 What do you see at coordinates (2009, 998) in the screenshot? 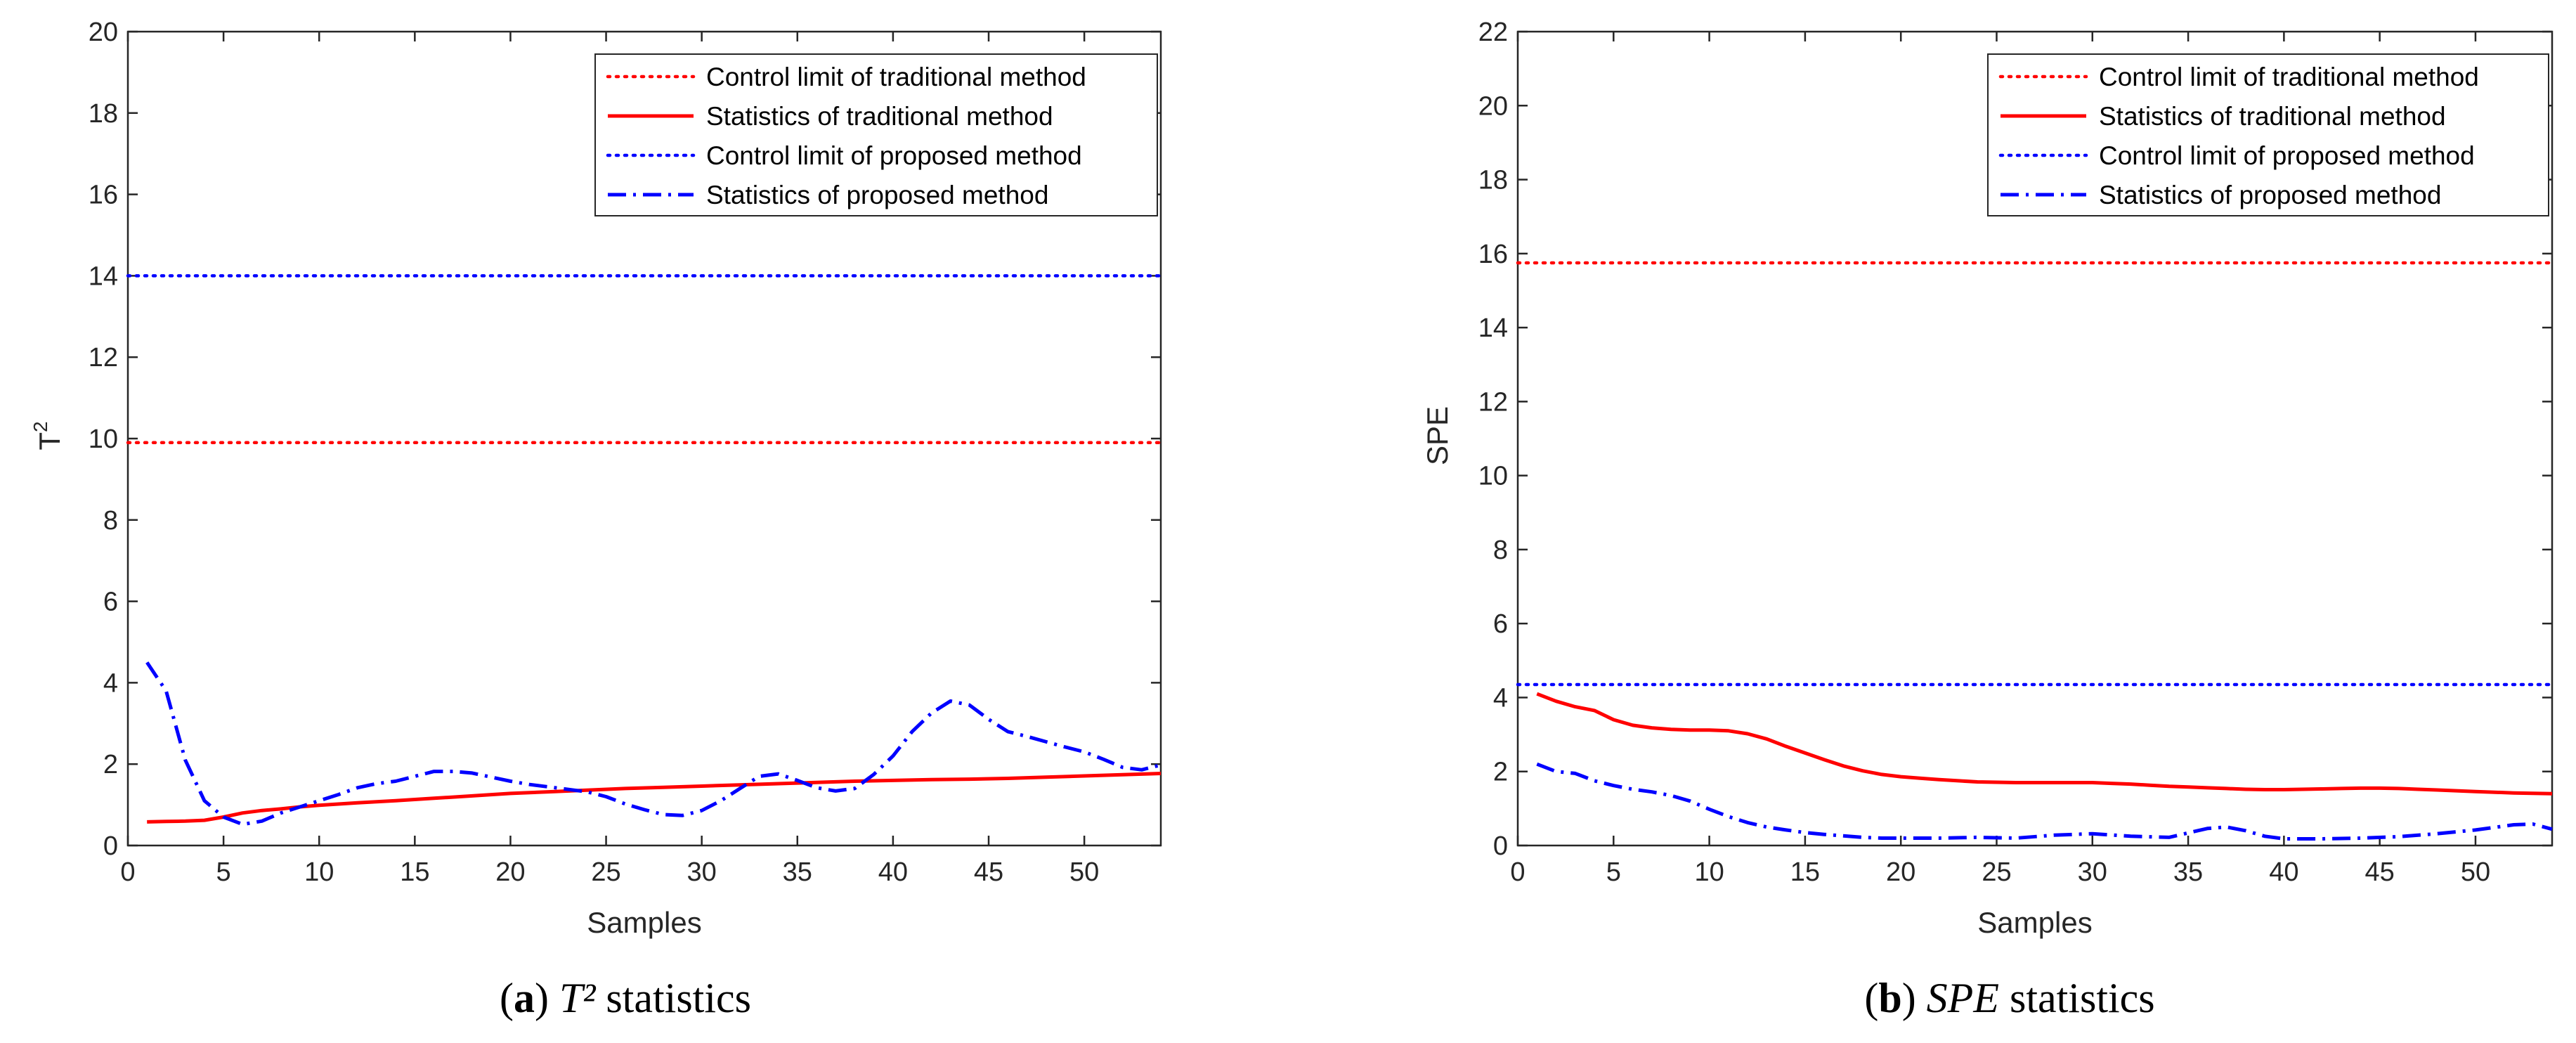
I see `caption-panel-b: (b) SPE statistics` at bounding box center [2009, 998].